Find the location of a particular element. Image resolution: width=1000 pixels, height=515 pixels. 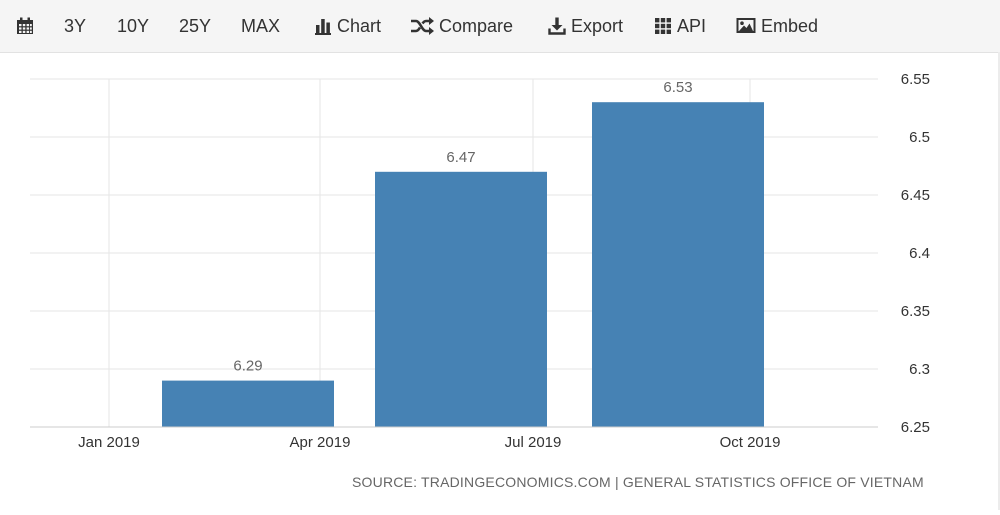

chart-toolbar: 3Y 10Y 25Y MAX Chart Compare is located at coordinates (500, 26).